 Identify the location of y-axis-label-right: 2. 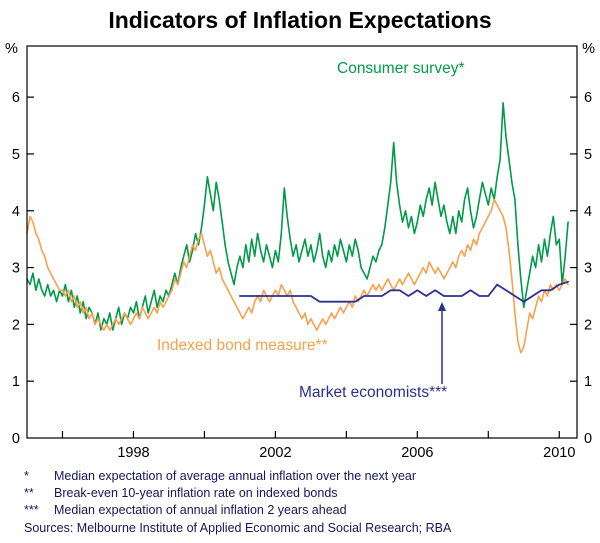
(588, 325).